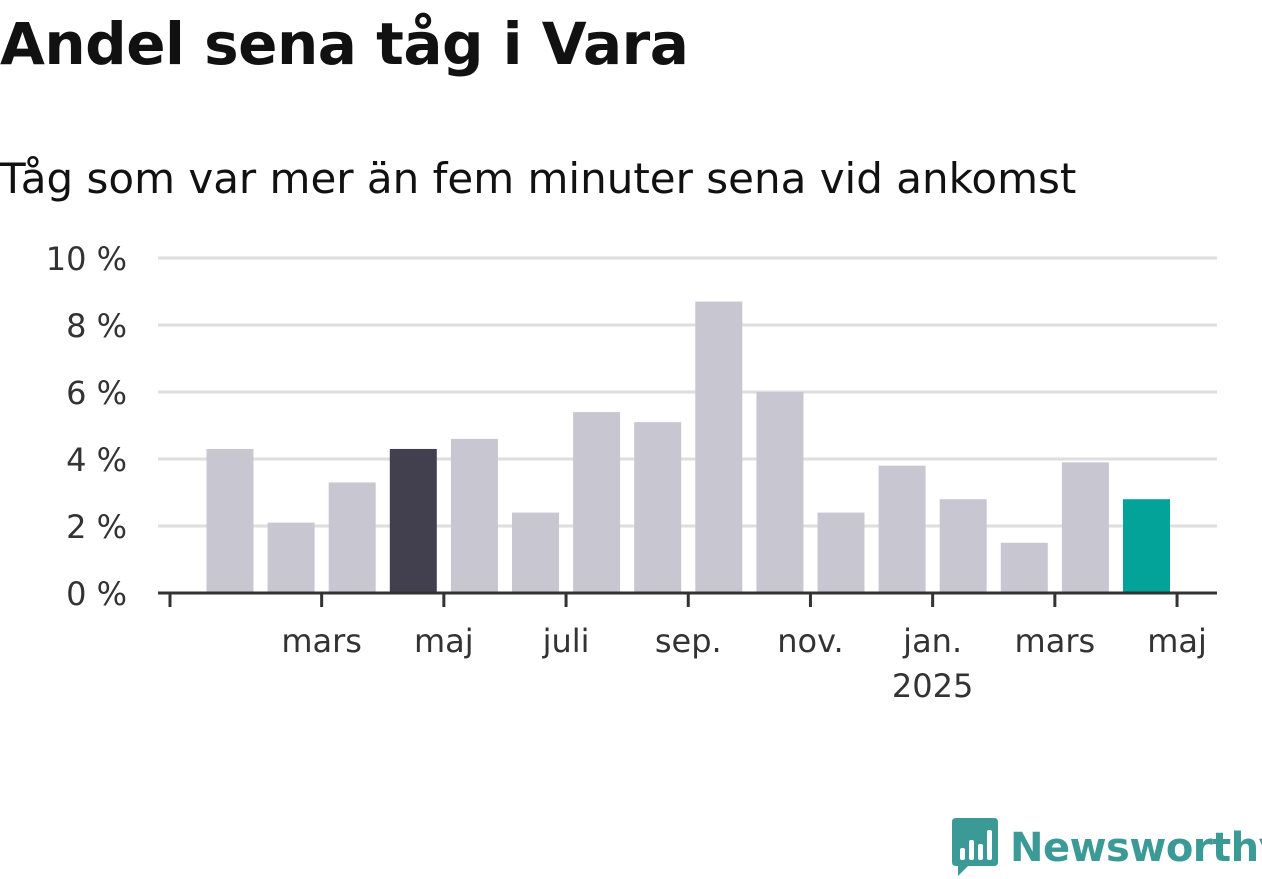  Describe the element at coordinates (932, 686) in the screenshot. I see `x-tick-sublabel: 2025` at that location.